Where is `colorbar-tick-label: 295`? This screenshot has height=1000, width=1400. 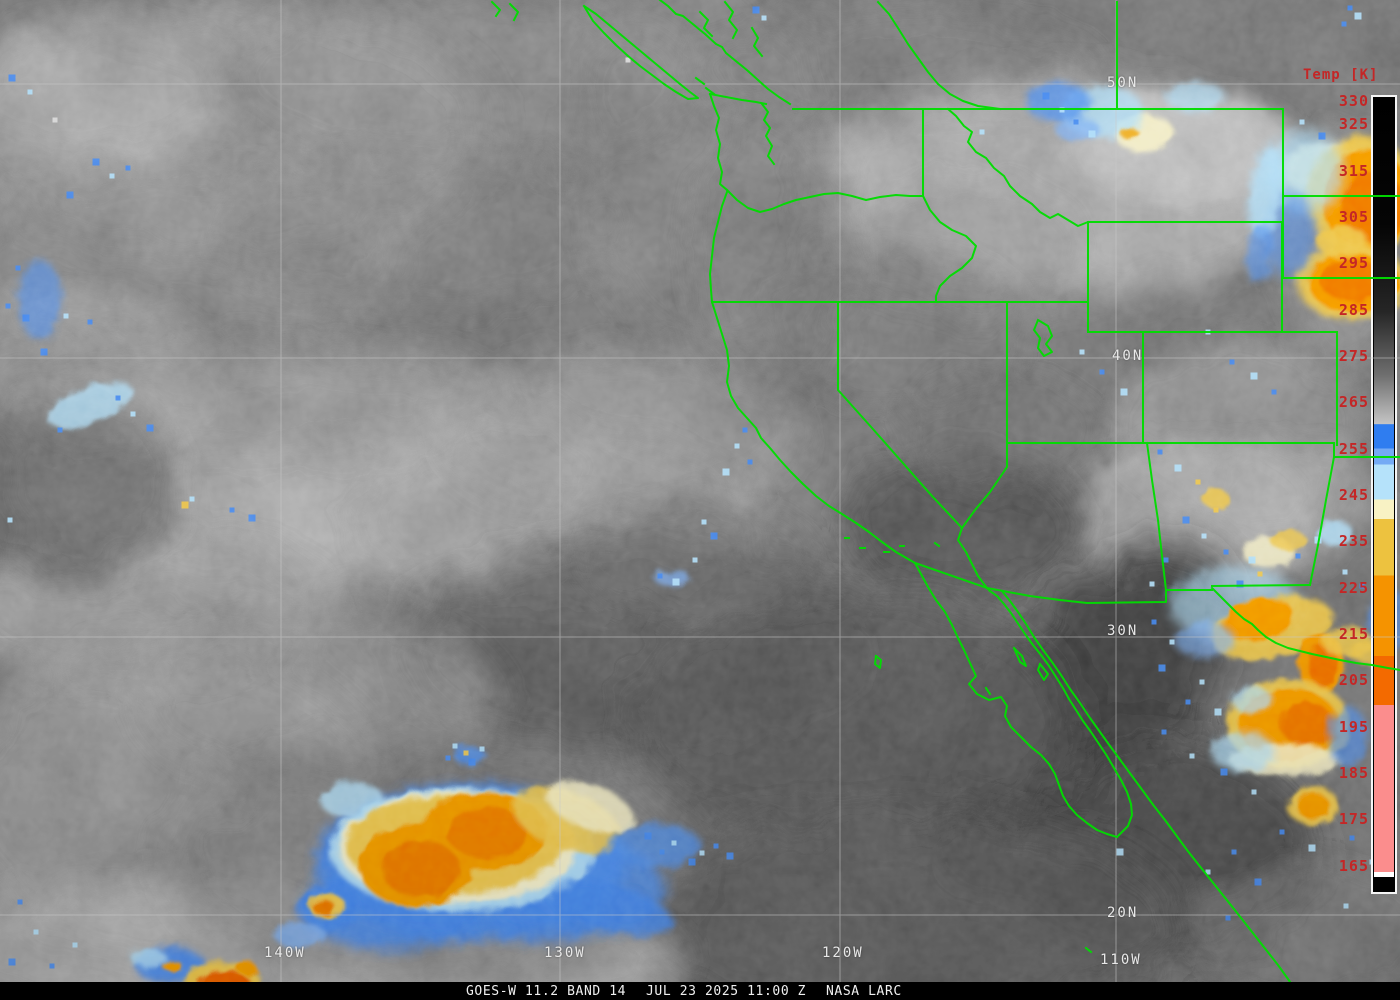 colorbar-tick-label: 295 is located at coordinates (1353, 263).